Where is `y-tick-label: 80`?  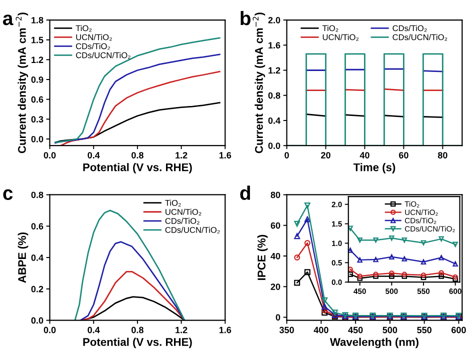 y-tick-label: 80 is located at coordinates (275, 195).